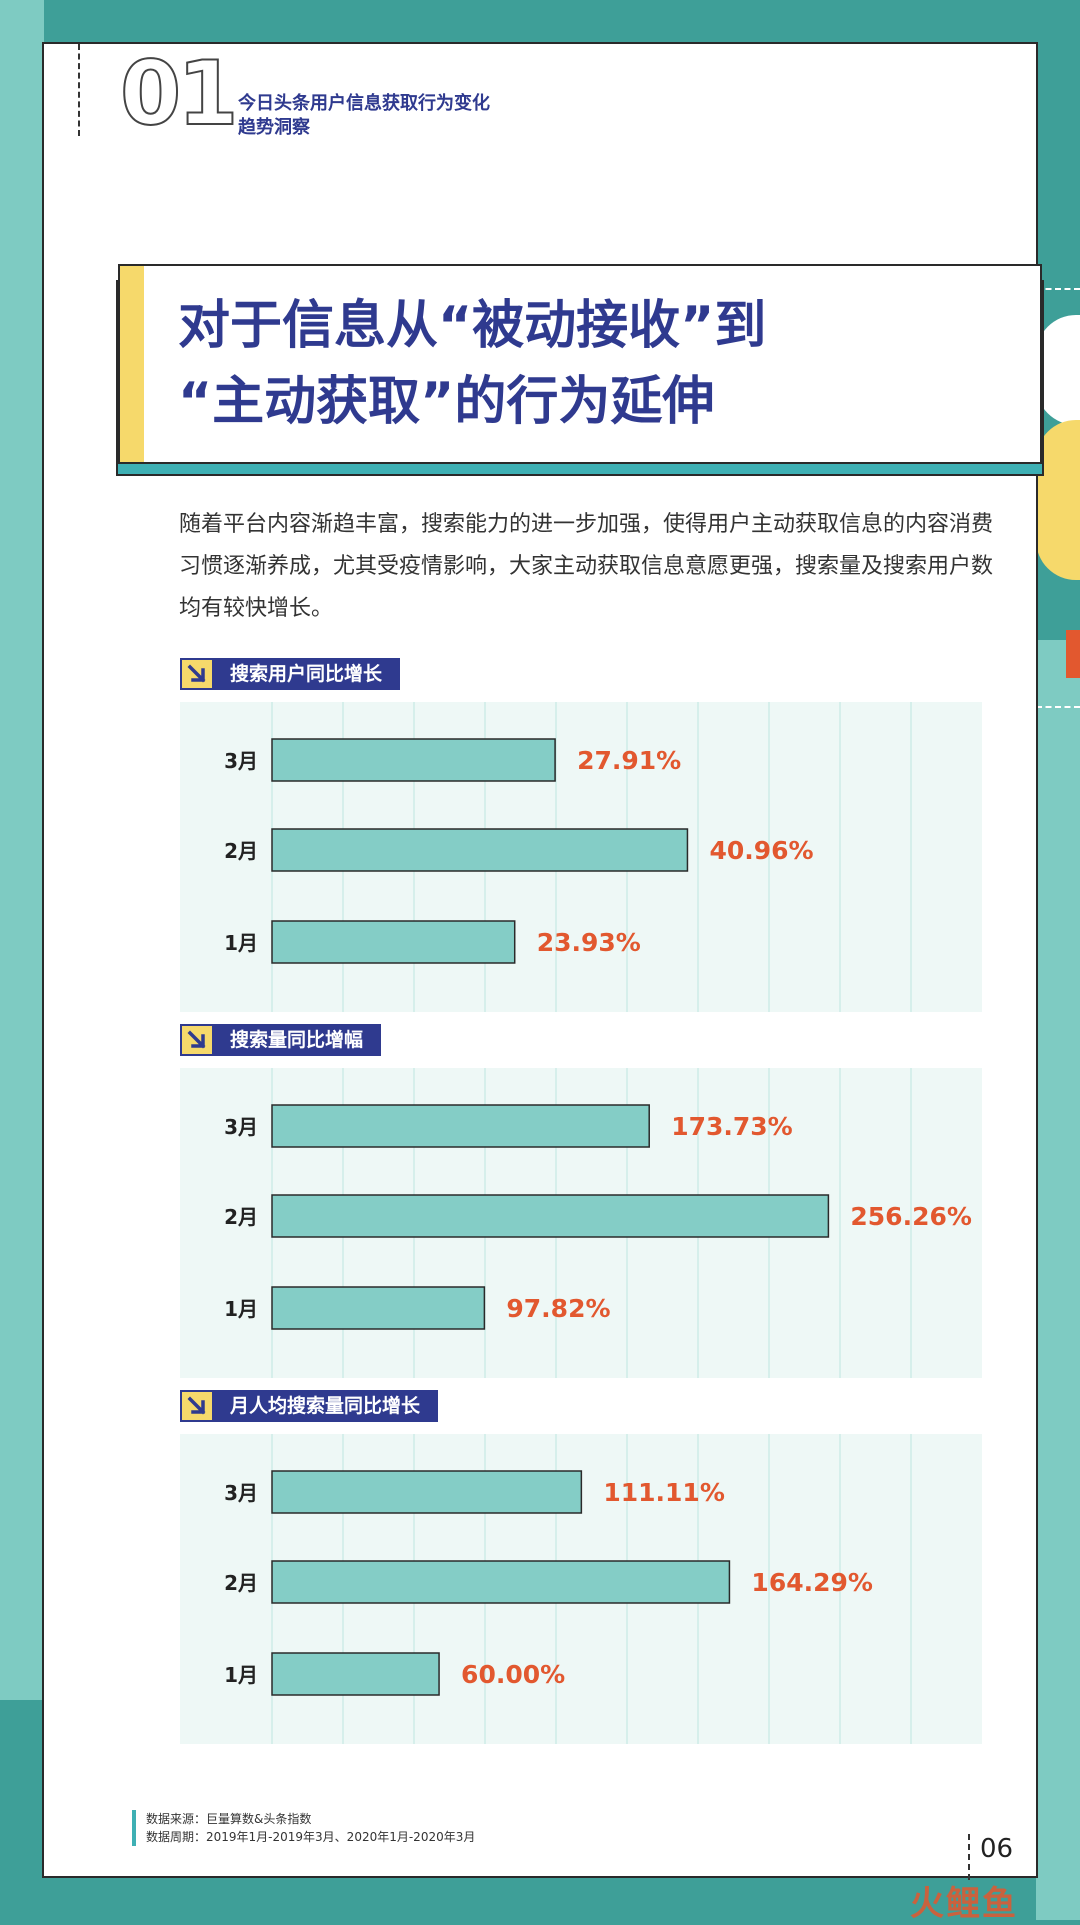 This screenshot has width=1080, height=1925. I want to click on watermark-logo: 火鲤鱼, so click(964, 1904).